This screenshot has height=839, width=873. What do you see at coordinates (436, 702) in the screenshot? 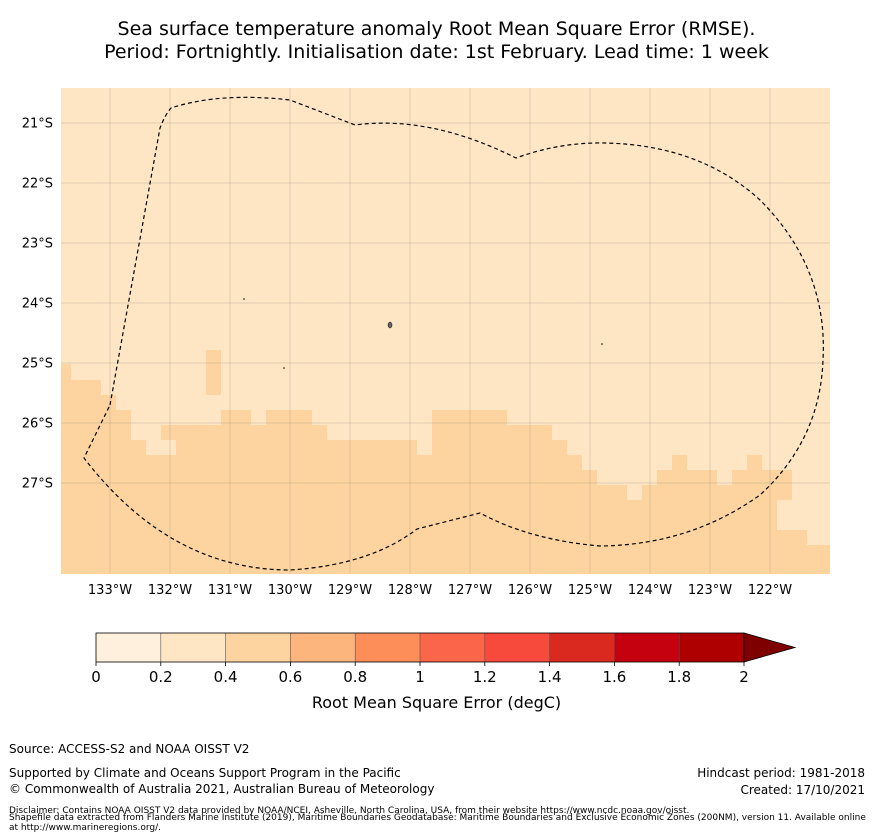
I see `colorbar-label: Root Mean Square Error (degC)` at bounding box center [436, 702].